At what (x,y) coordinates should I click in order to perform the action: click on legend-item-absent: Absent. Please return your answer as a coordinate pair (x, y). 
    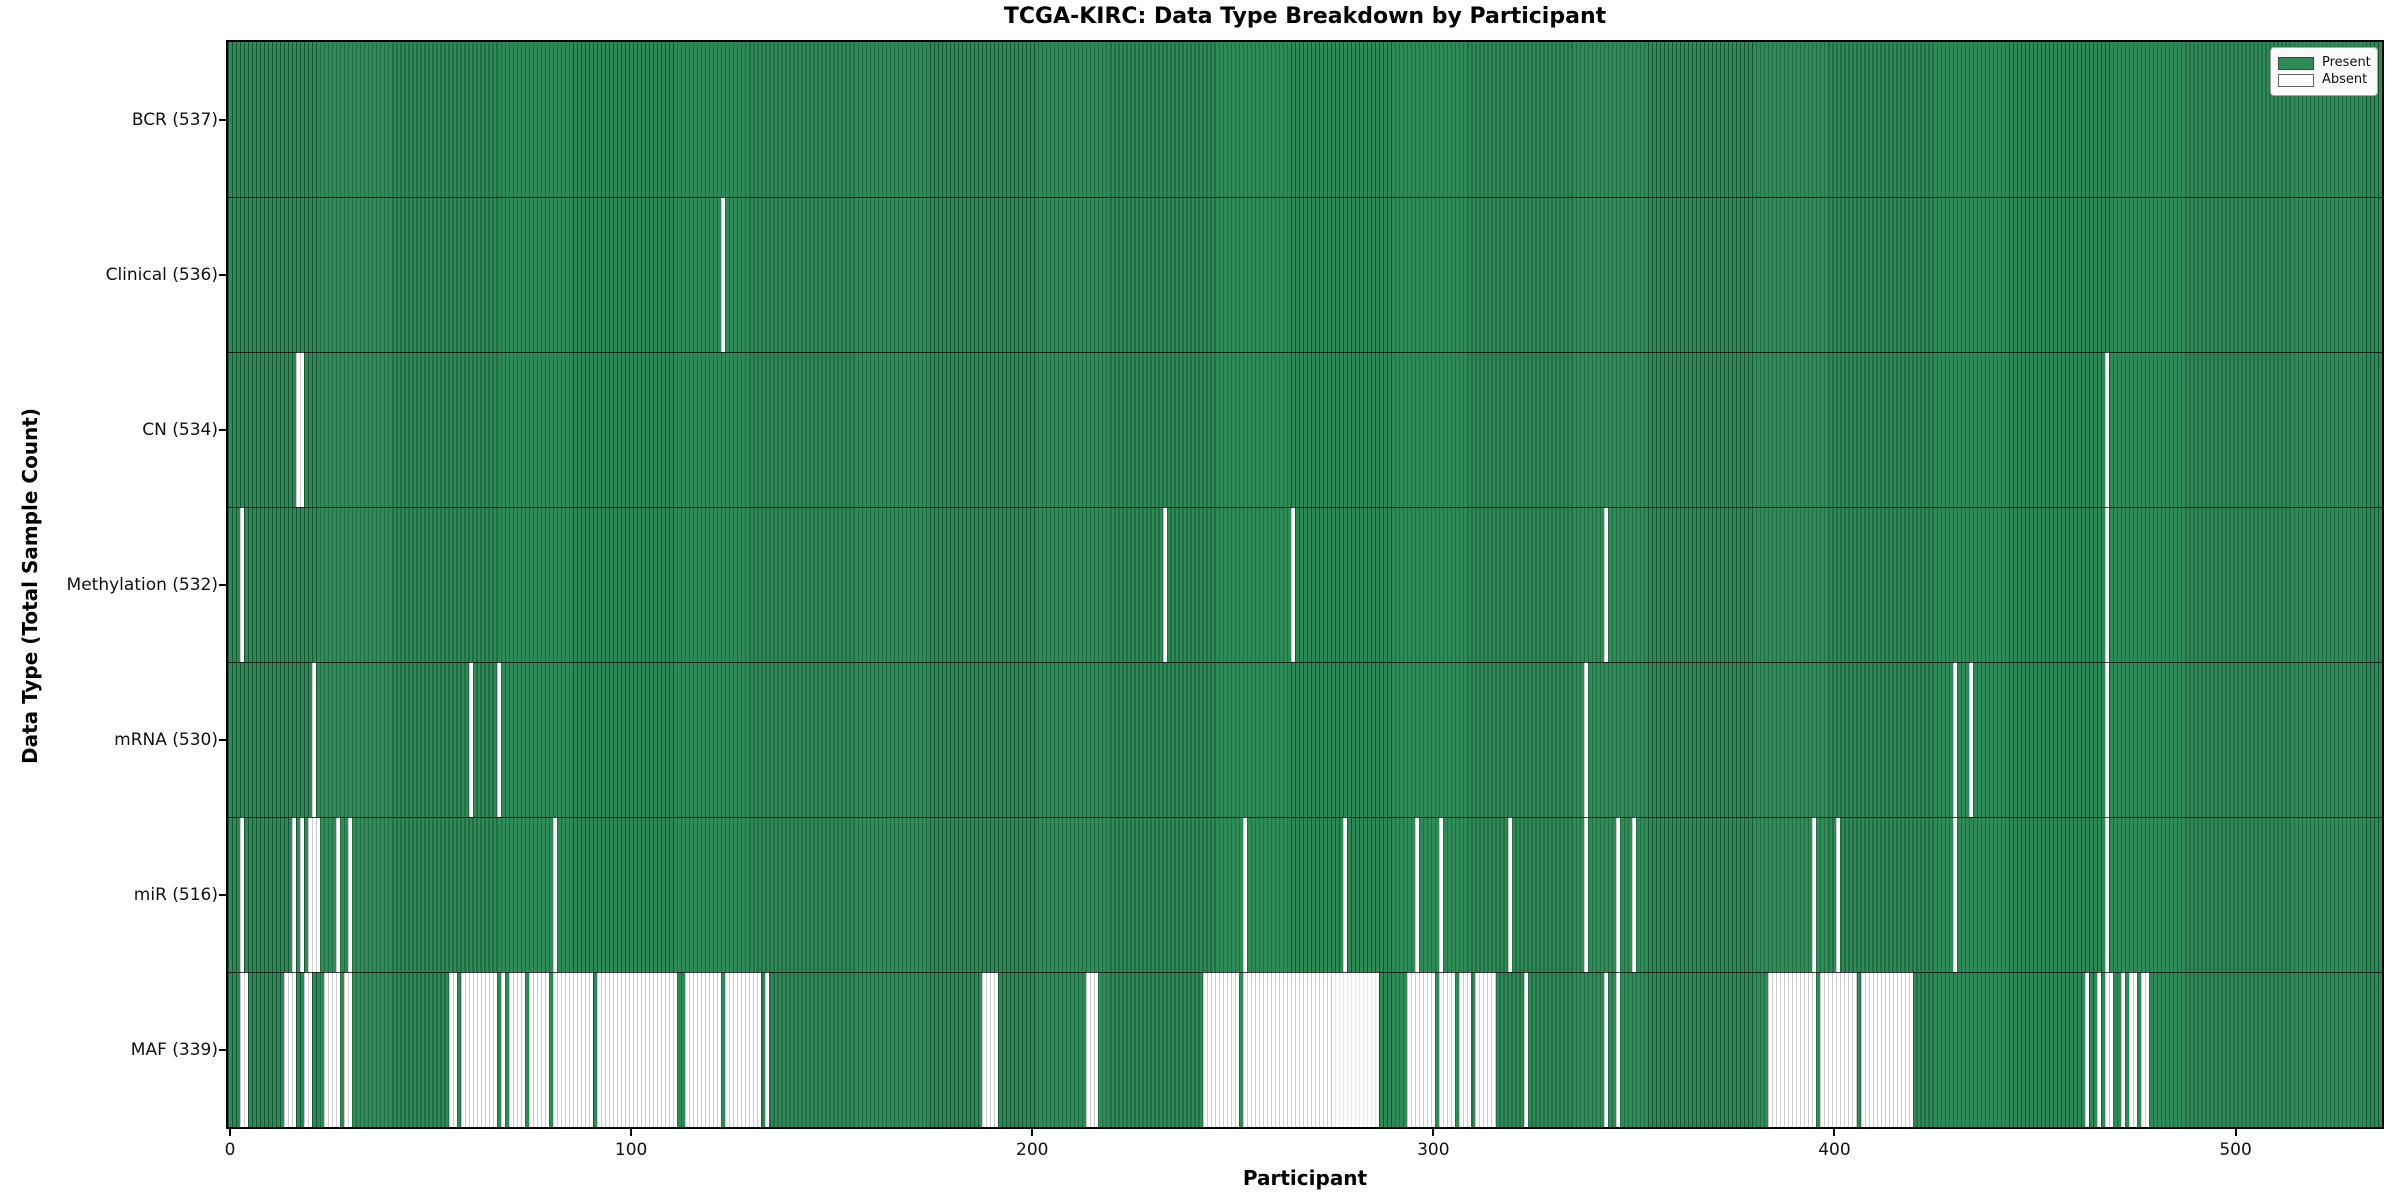
    Looking at the image, I should click on (2323, 80).